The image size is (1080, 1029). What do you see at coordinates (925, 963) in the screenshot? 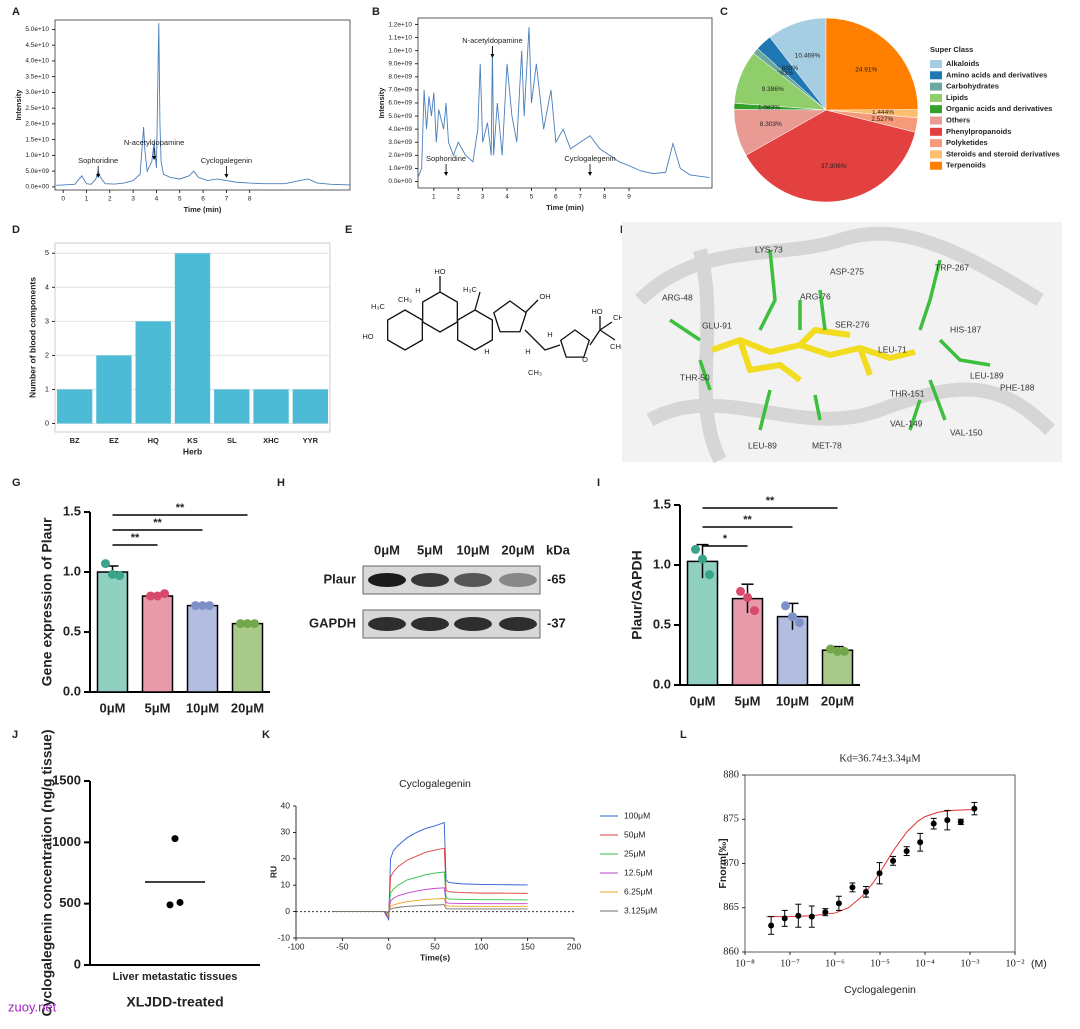
I see `x-tick-label: 10⁻⁴` at bounding box center [925, 963].